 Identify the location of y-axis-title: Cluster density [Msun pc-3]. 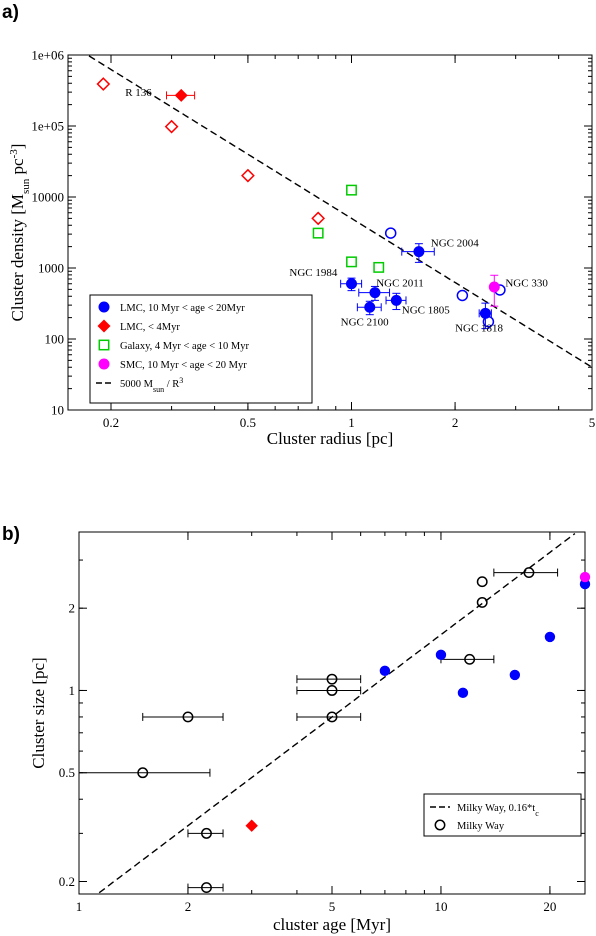
(20, 233).